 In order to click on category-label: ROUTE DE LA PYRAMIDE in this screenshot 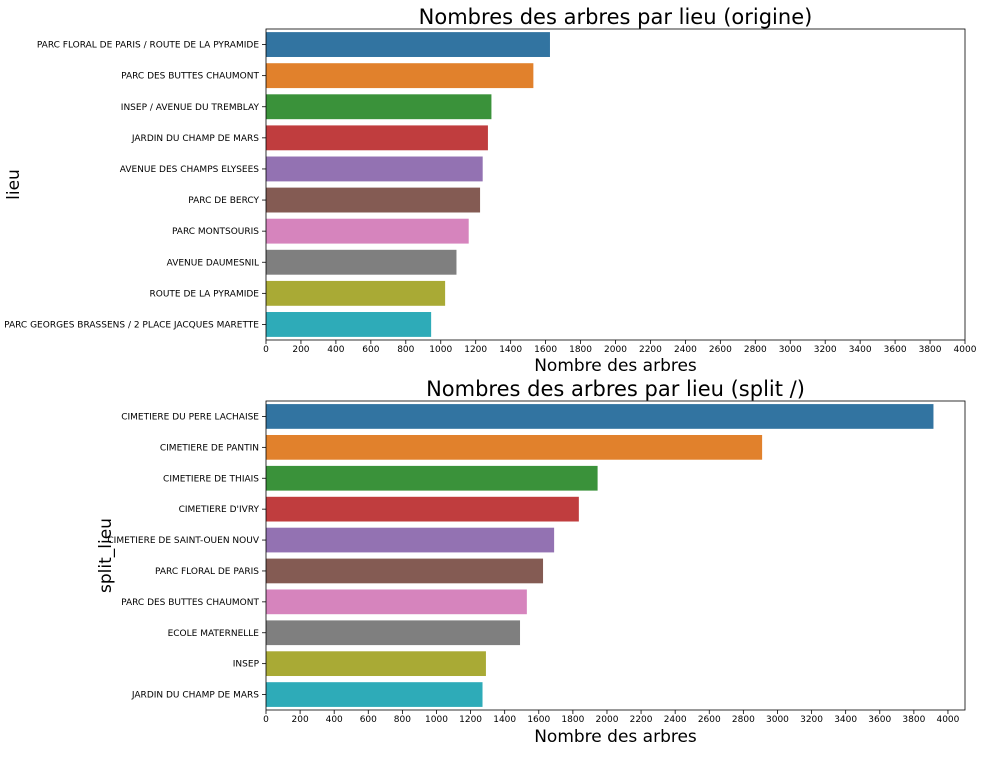, I will do `click(205, 294)`.